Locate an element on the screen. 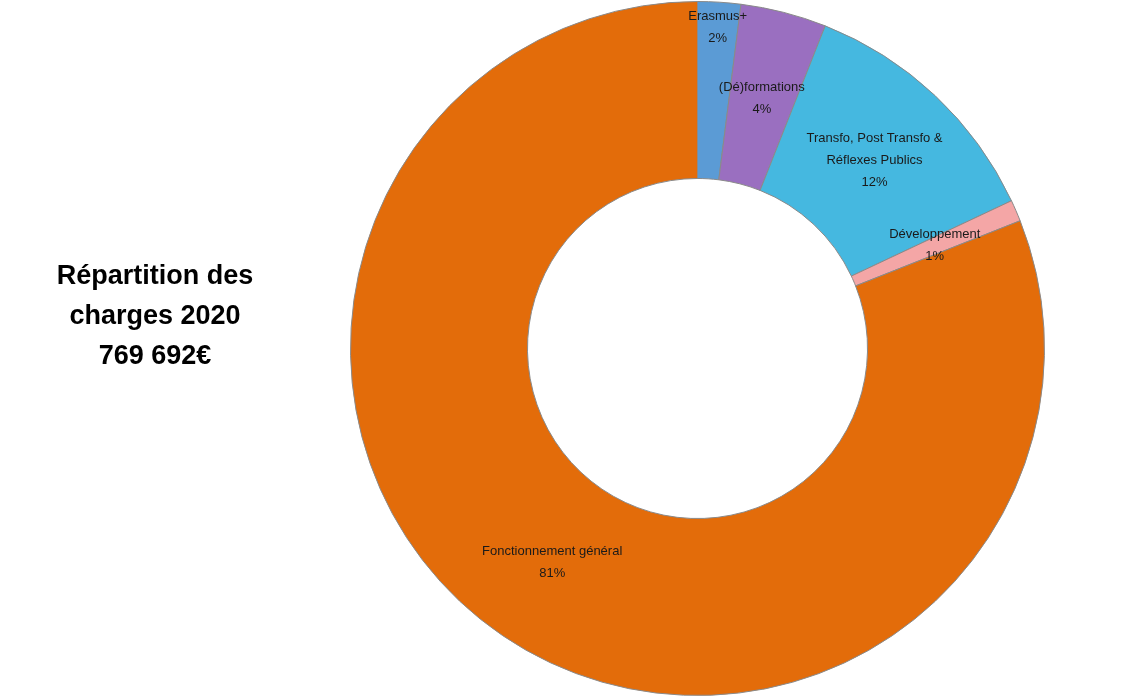 The image size is (1131, 697). text: 769 692€ is located at coordinates (155, 355).